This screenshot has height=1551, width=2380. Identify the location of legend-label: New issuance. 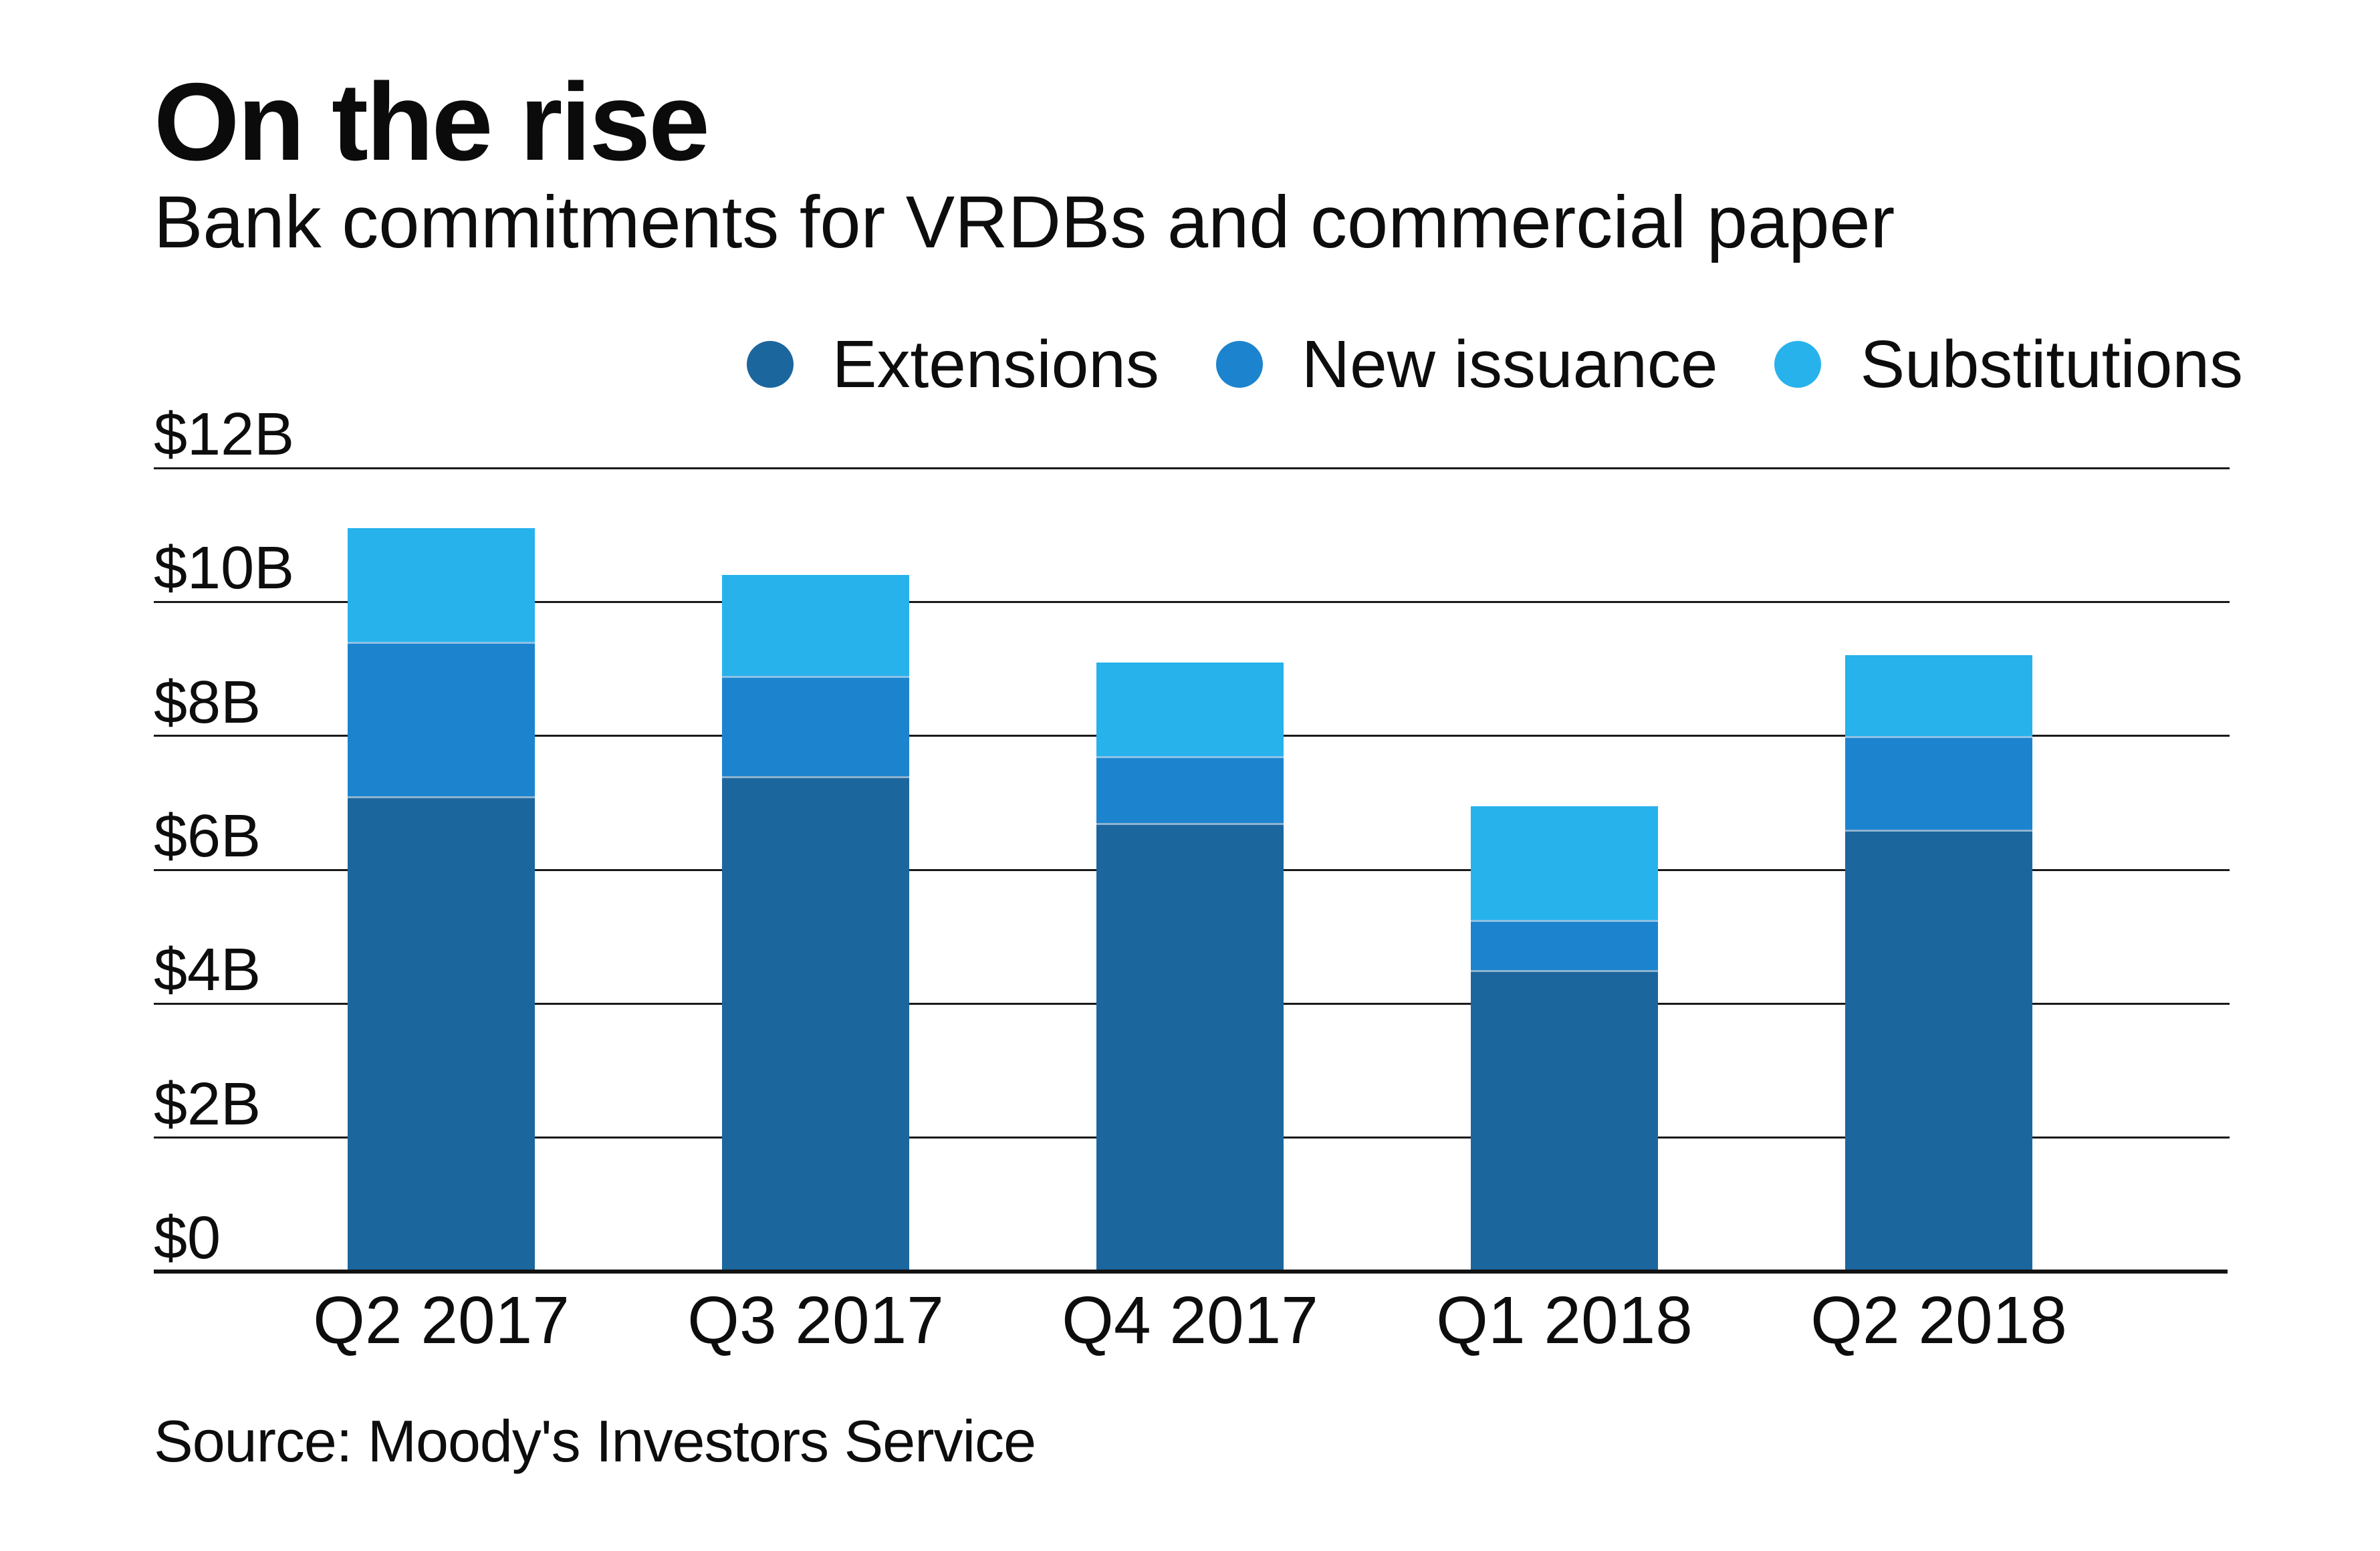
(1509, 364).